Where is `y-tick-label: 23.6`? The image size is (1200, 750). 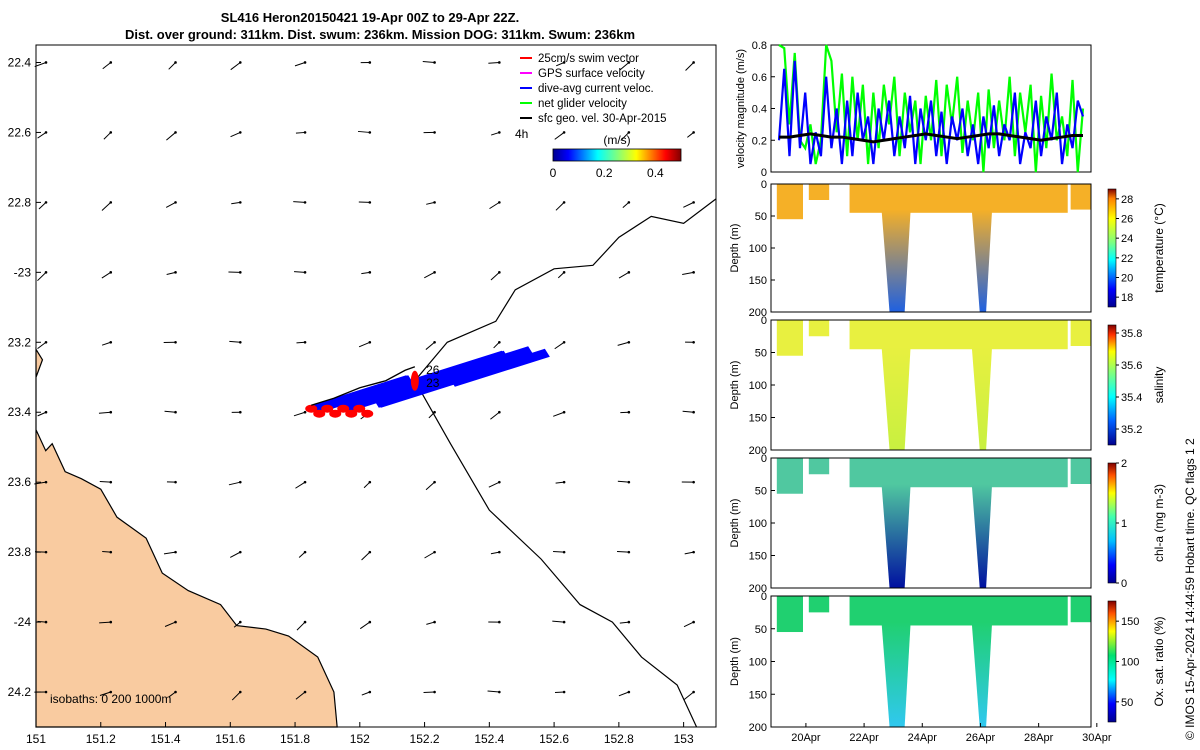
y-tick-label: 23.6 is located at coordinates (20, 482).